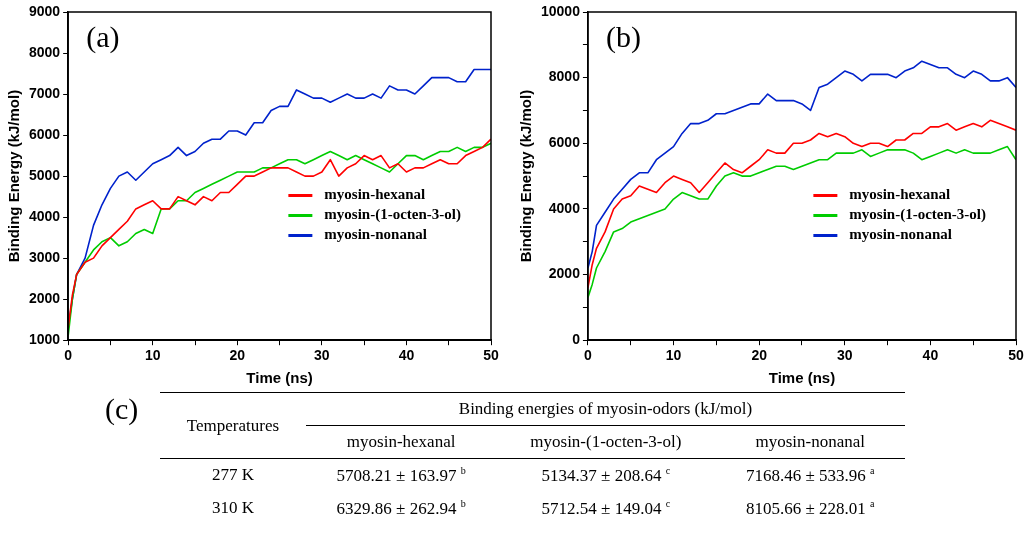 The width and height of the screenshot is (1030, 559). I want to click on text: myosin-(1-octen-3-ol), so click(606, 442).